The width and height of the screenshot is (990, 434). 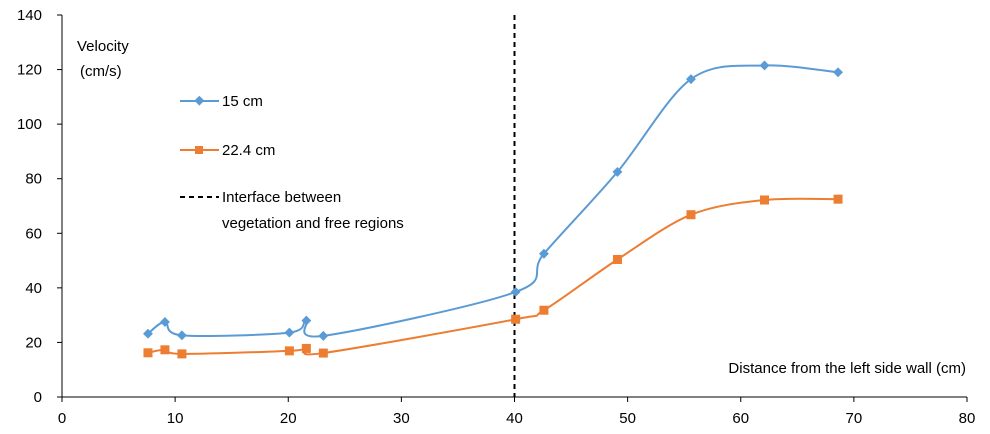 What do you see at coordinates (740, 418) in the screenshot?
I see `x-tick-label: 60` at bounding box center [740, 418].